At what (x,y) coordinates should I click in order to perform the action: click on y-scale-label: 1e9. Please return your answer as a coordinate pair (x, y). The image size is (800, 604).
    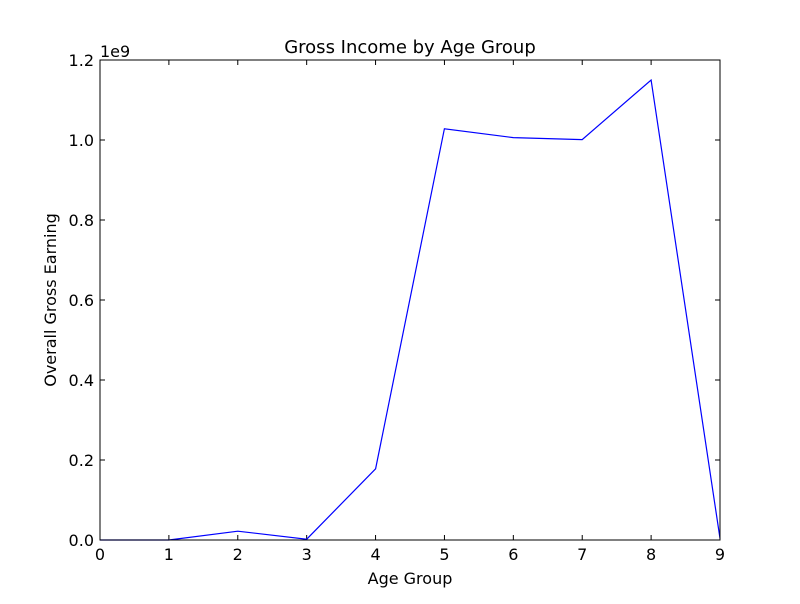
    Looking at the image, I should click on (115, 51).